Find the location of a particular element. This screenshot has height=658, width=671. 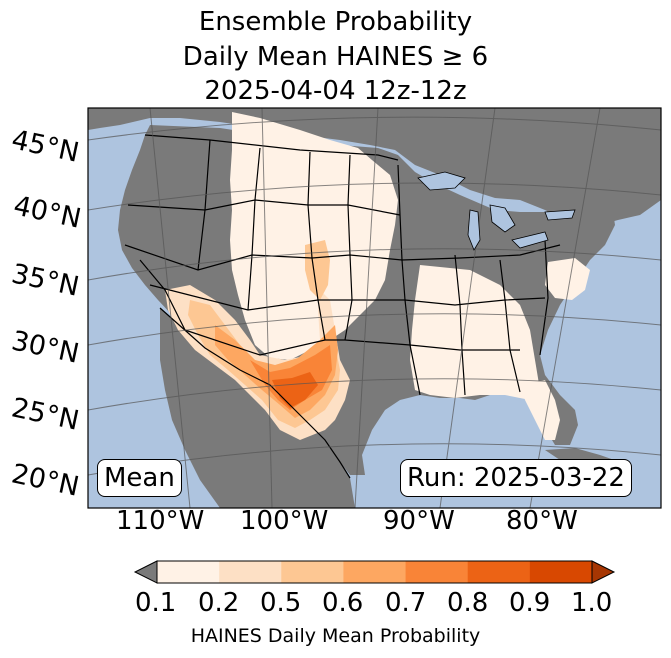

colorbar-tick-7: 1.0 is located at coordinates (592, 603).